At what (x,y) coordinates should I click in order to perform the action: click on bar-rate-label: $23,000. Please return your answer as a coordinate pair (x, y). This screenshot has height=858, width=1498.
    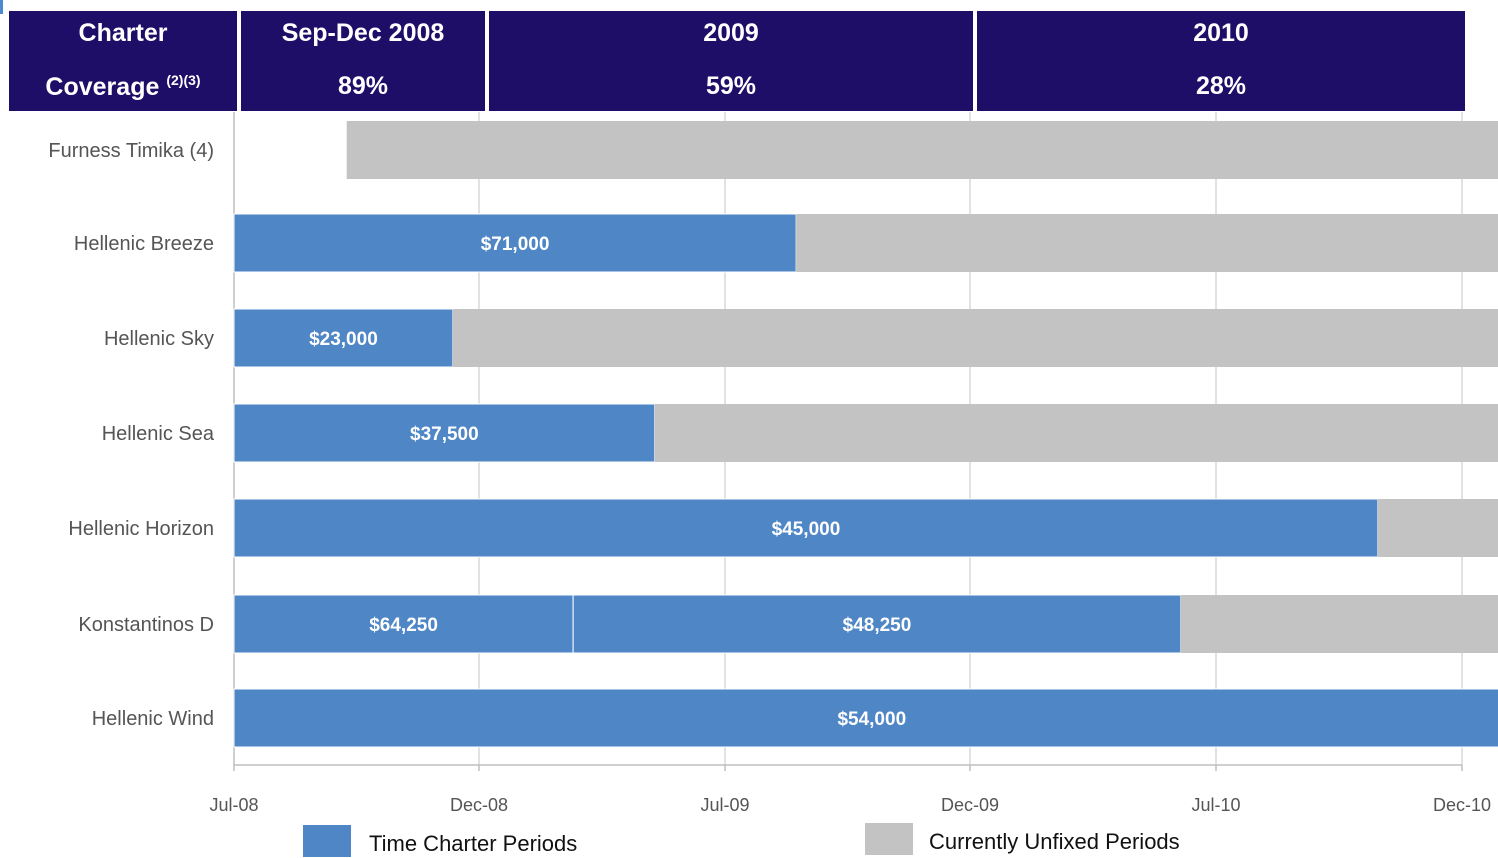
    Looking at the image, I should click on (343, 339).